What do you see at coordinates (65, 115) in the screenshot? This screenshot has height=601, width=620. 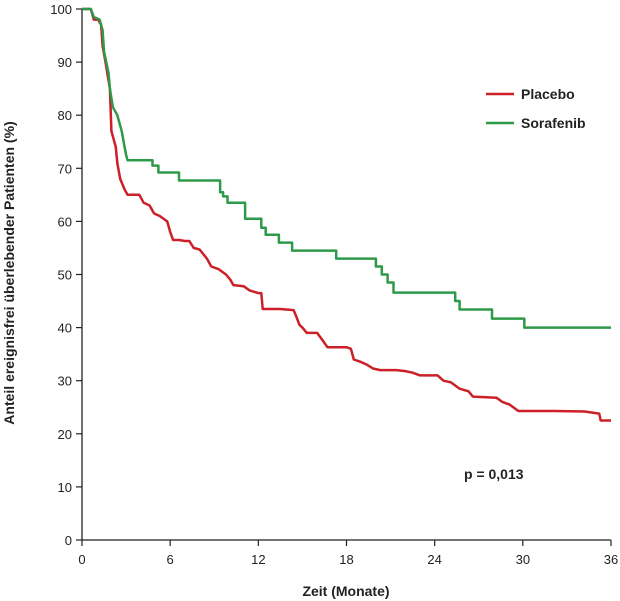 I see `y-tick-label: 80` at bounding box center [65, 115].